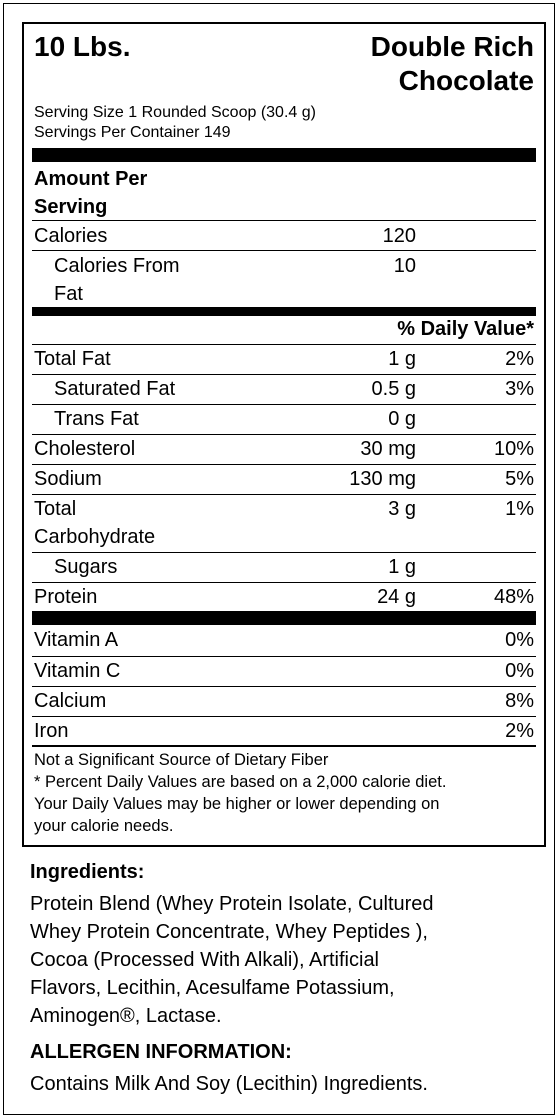 This screenshot has height=1120, width=560. What do you see at coordinates (519, 389) in the screenshot?
I see `nutrient-daily-value: 3%` at bounding box center [519, 389].